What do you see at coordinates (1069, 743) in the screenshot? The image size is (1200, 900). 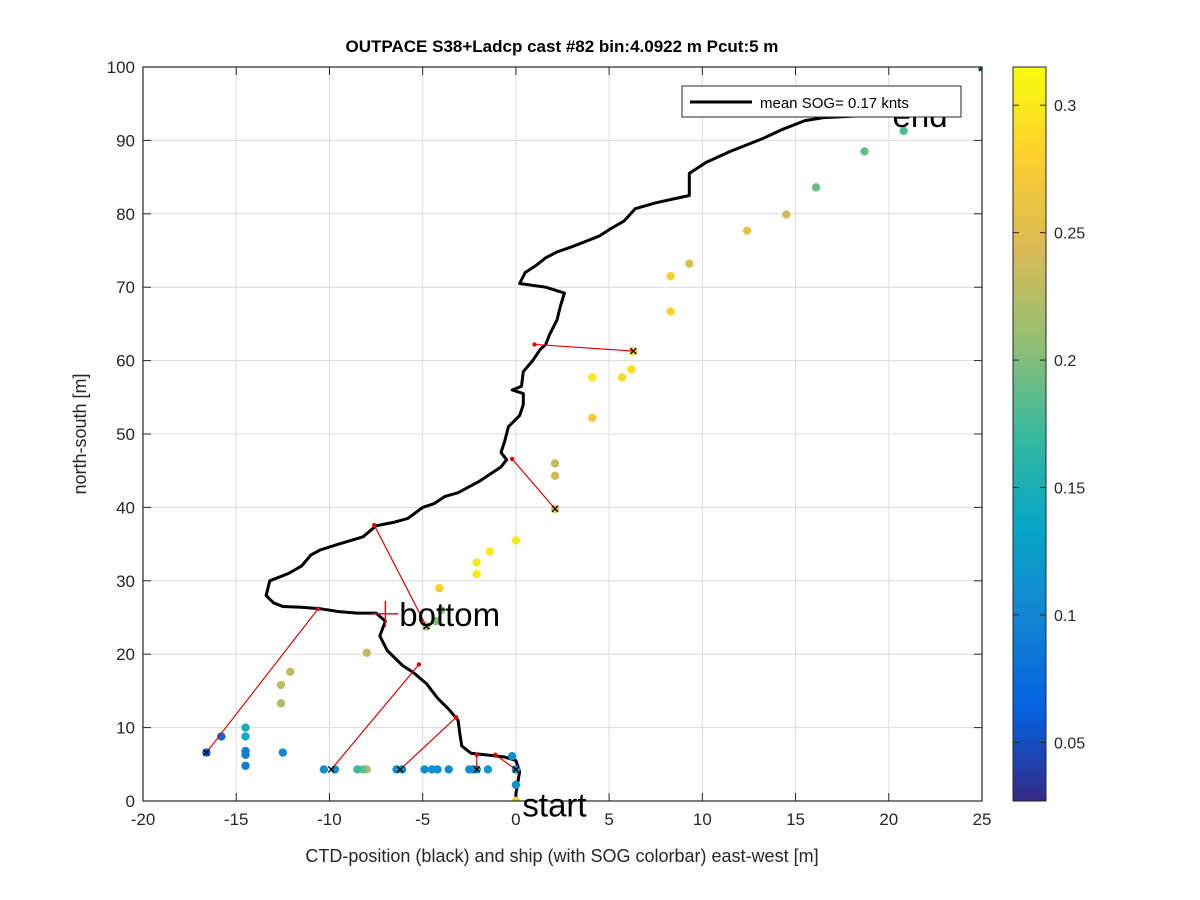 I see `colorbar-tick-label: 0.05` at bounding box center [1069, 743].